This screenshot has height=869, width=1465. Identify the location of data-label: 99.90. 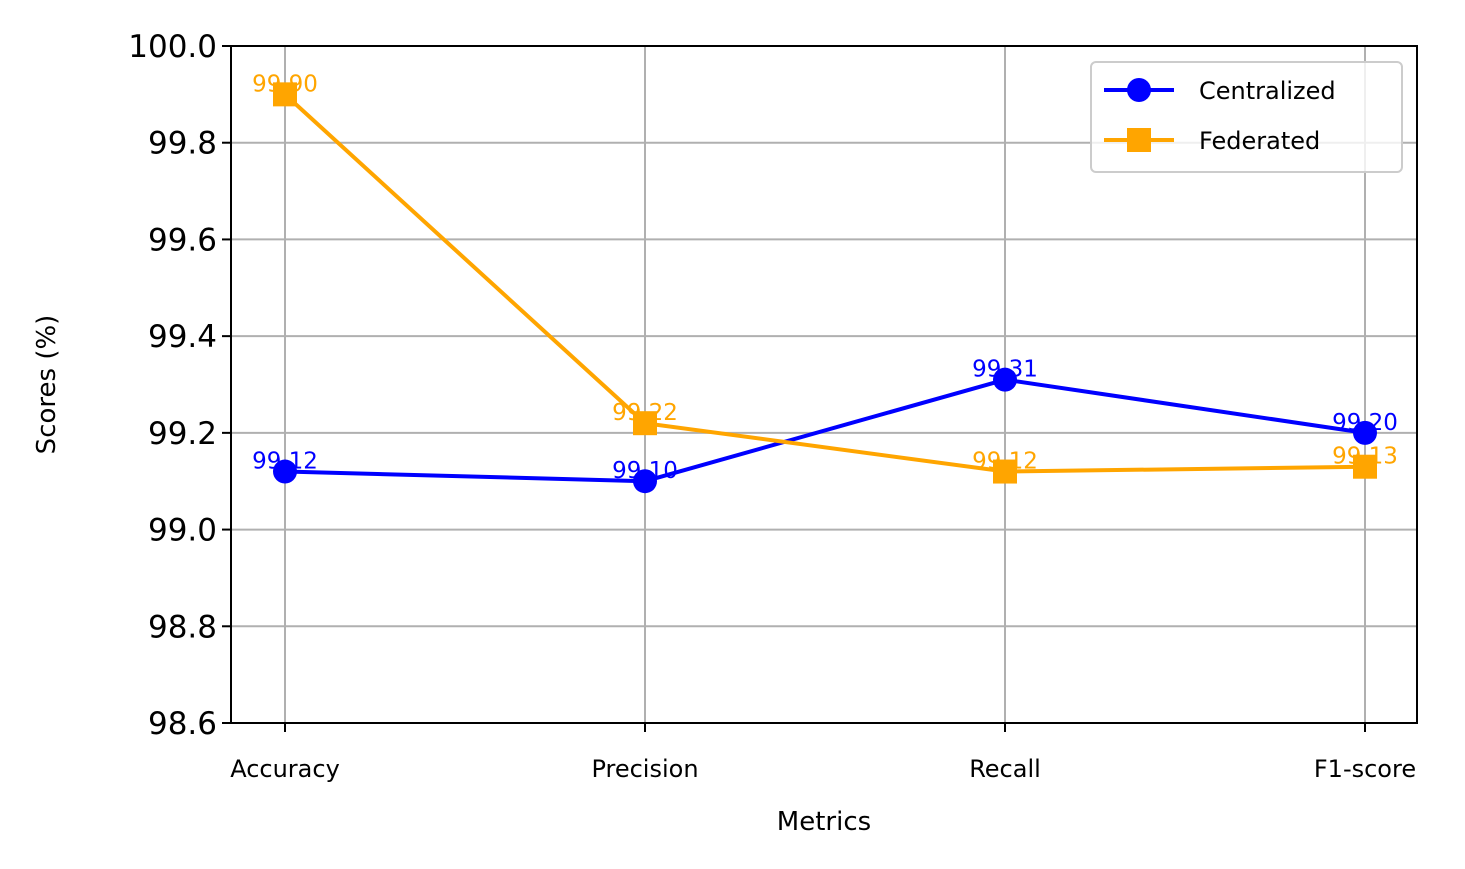
(285, 84).